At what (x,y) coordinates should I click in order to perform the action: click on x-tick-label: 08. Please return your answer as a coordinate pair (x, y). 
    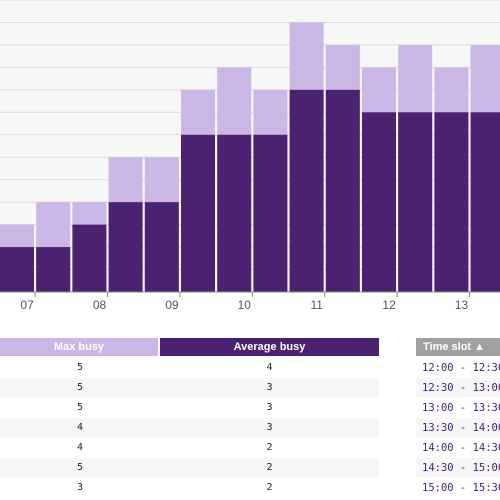
    Looking at the image, I should click on (100, 305).